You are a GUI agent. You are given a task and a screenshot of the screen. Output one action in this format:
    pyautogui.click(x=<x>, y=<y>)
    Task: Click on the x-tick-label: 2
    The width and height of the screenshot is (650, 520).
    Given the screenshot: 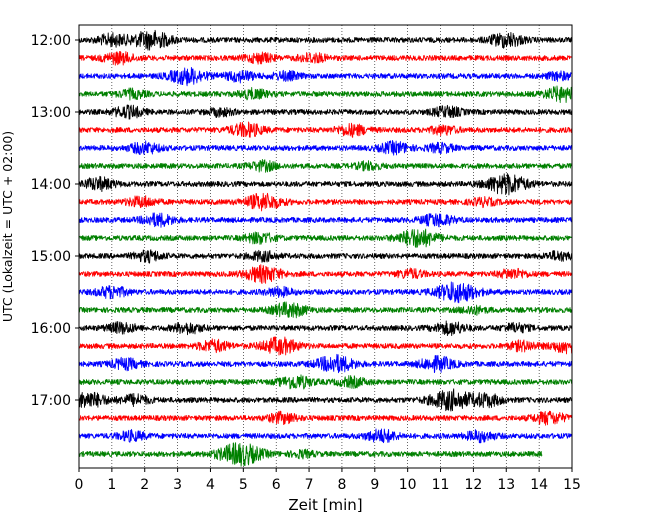 What is the action you would take?
    pyautogui.click(x=144, y=485)
    